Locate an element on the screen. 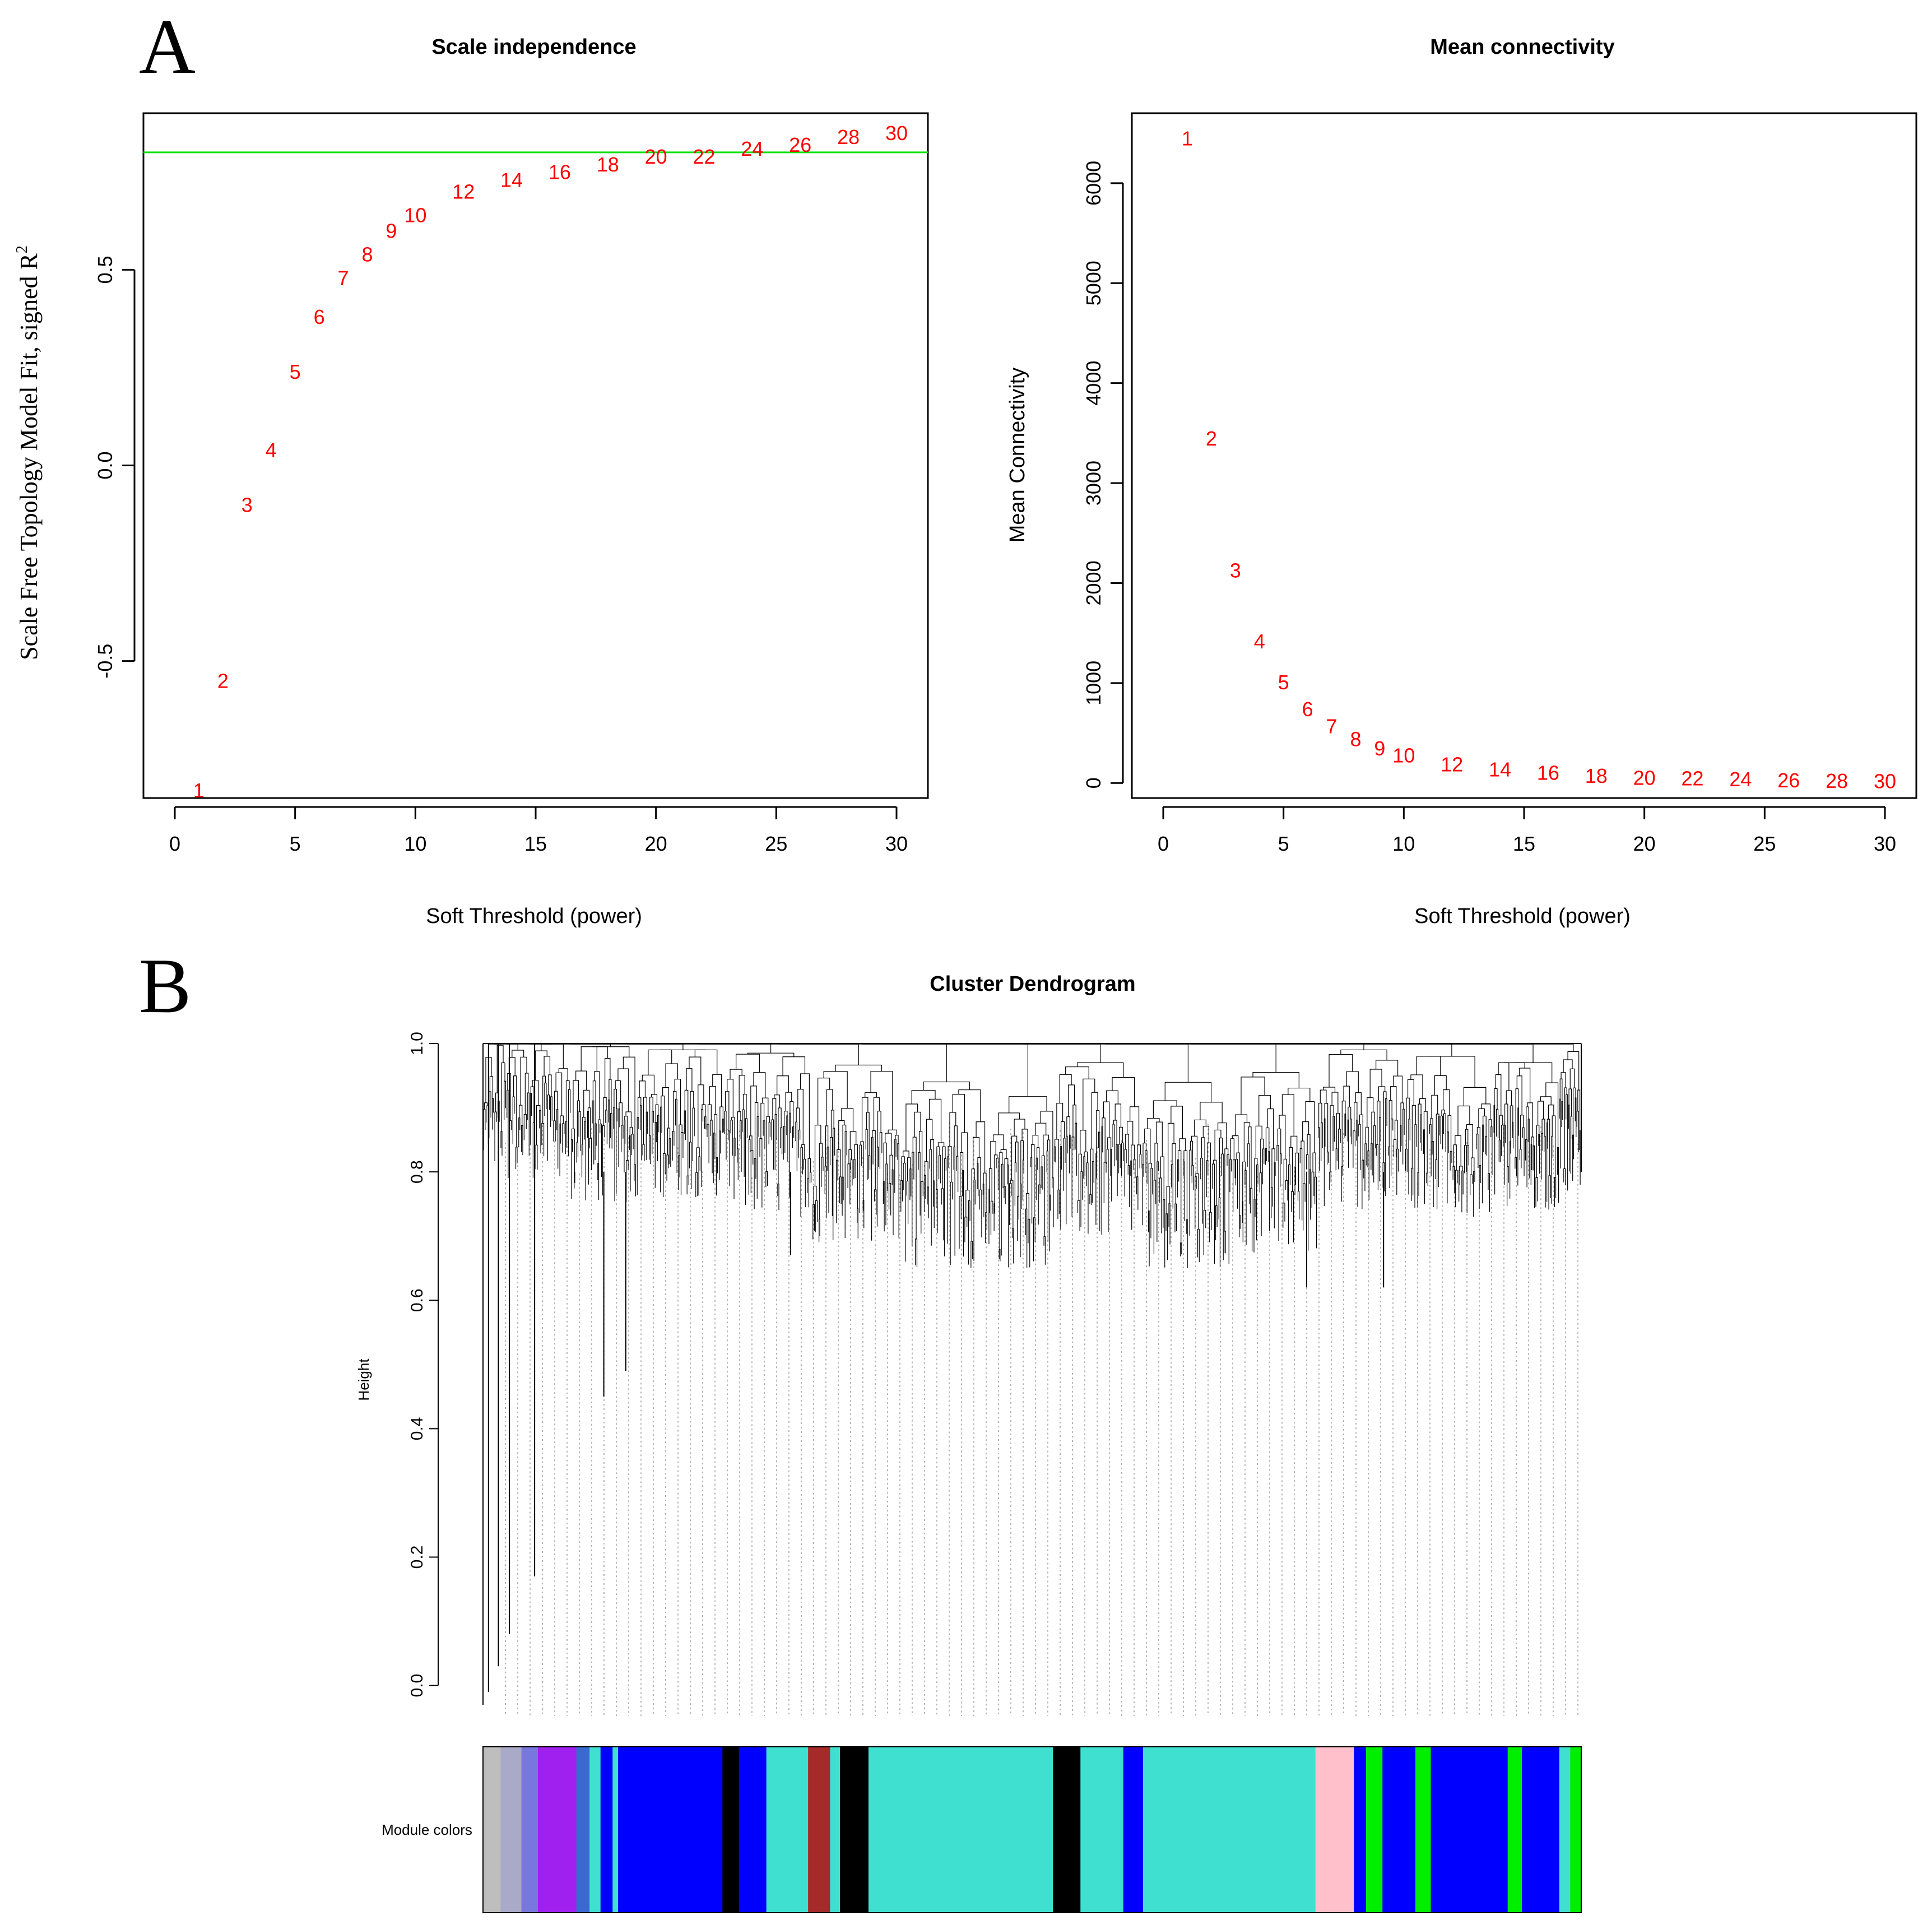 This screenshot has height=1925, width=1932. y-tick-label: 2000 is located at coordinates (1093, 582).